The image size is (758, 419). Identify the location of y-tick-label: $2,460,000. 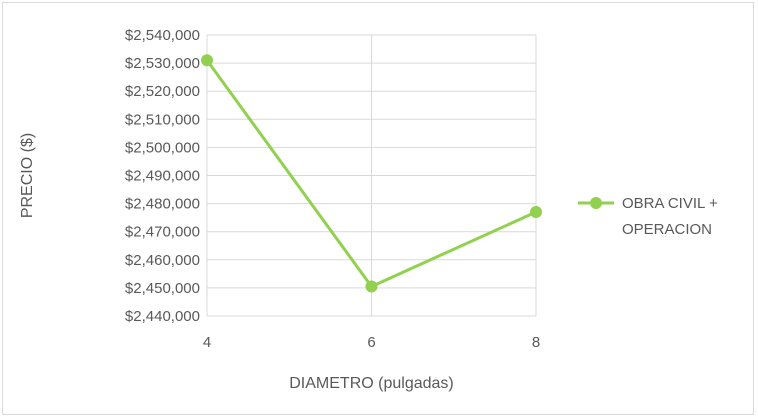
(162, 260).